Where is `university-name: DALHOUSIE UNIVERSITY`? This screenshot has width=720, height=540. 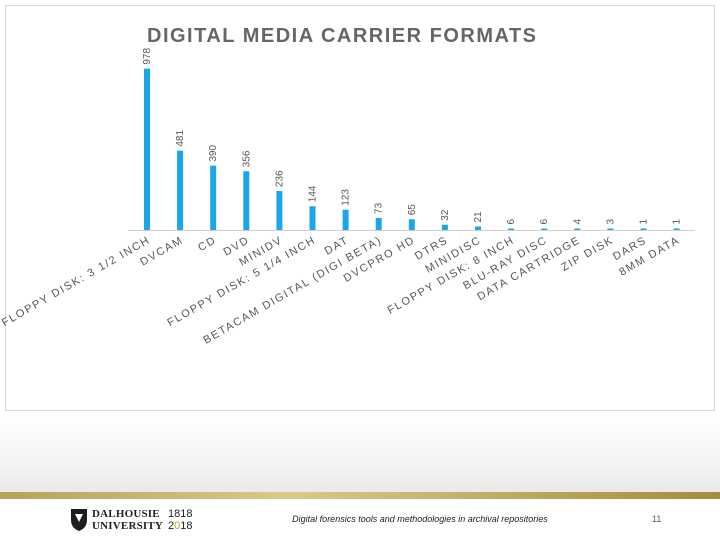 university-name: DALHOUSIE UNIVERSITY is located at coordinates (128, 520).